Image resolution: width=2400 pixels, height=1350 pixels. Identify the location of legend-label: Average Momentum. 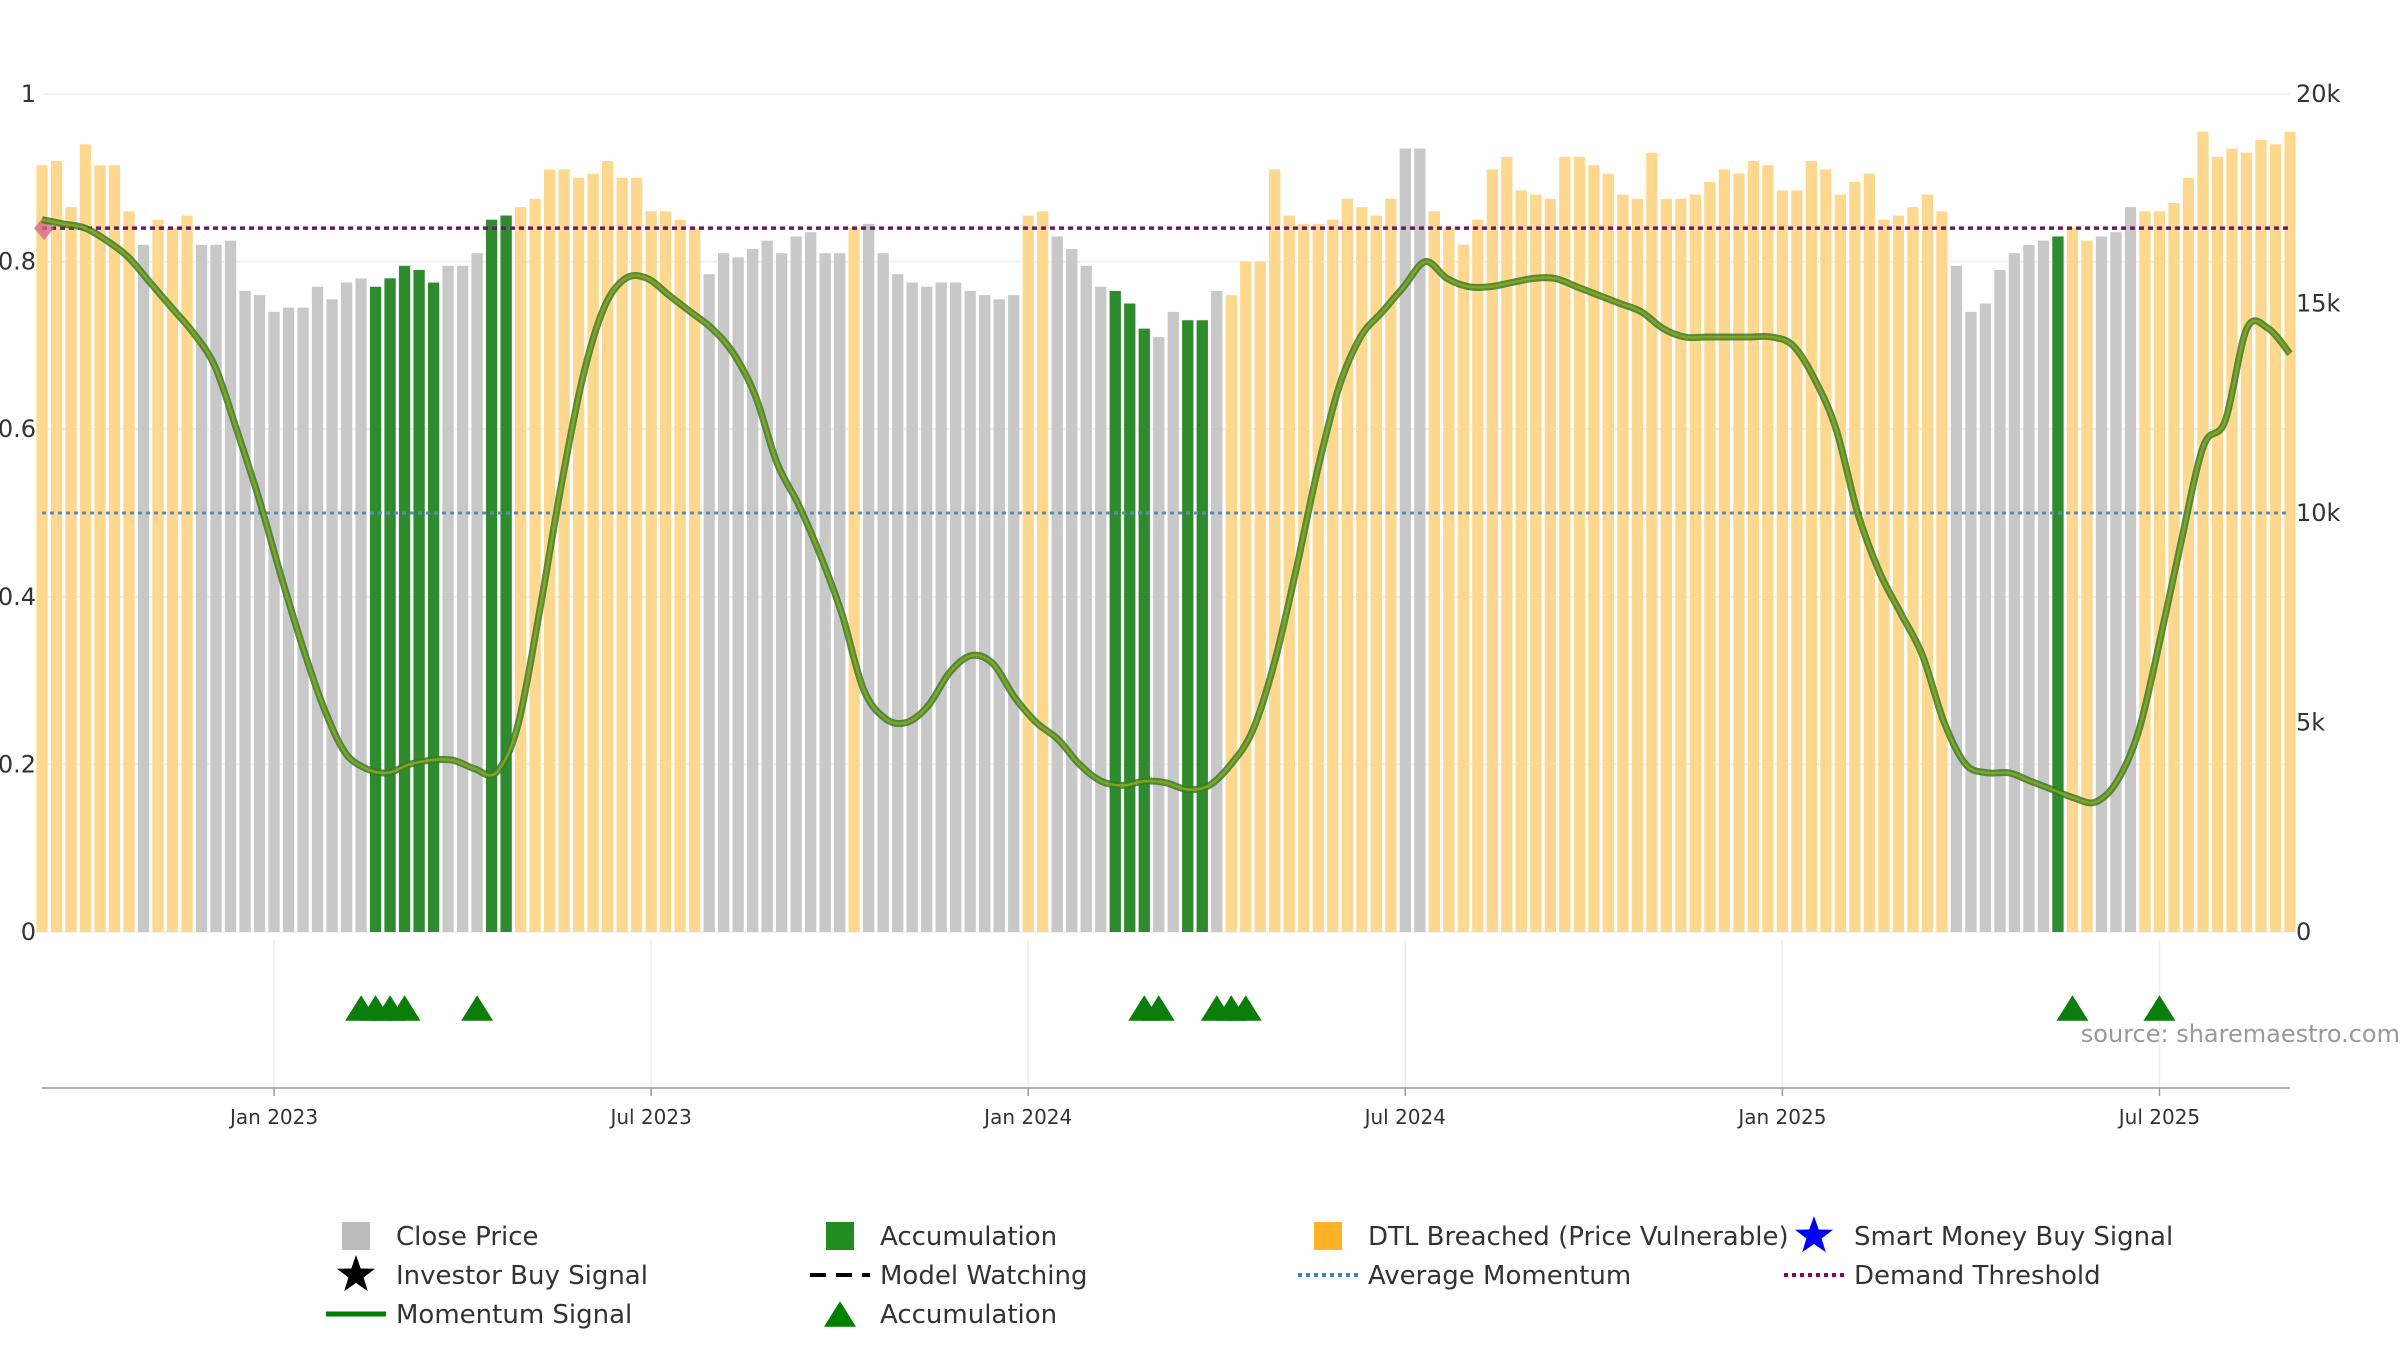
(1499, 1276).